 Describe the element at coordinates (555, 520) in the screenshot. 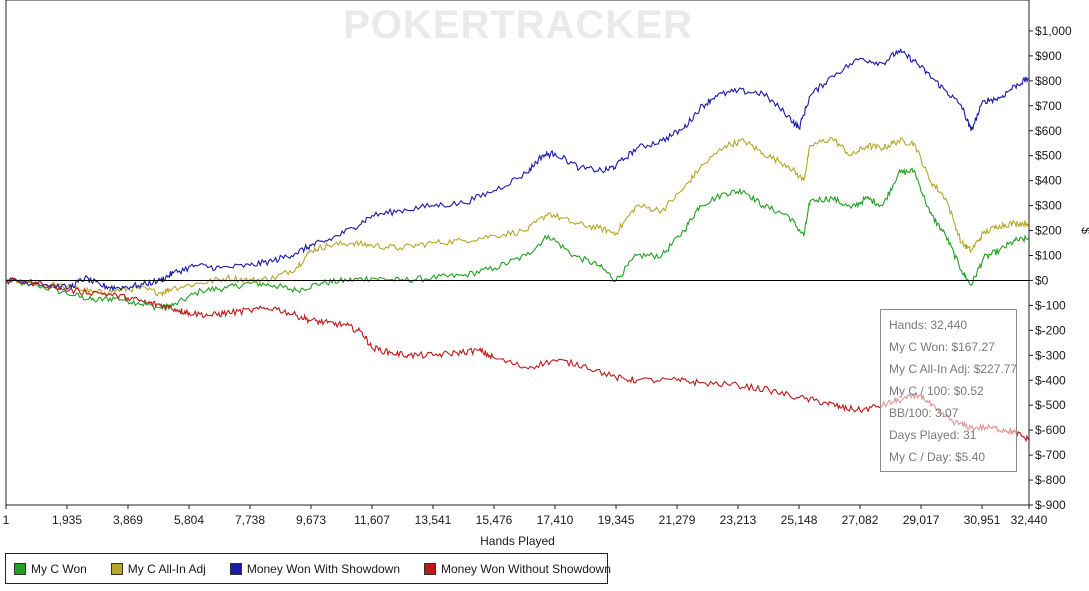

I see `x-tick-label: 17,410` at that location.